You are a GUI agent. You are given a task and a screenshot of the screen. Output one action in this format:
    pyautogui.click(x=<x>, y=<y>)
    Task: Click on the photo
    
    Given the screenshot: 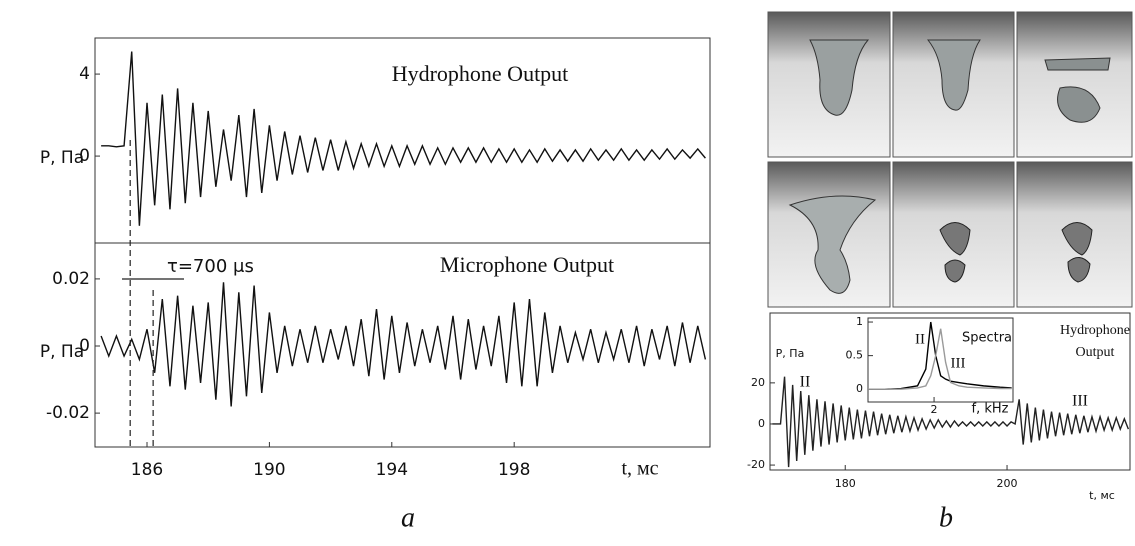 What is the action you would take?
    pyautogui.click(x=1074, y=84)
    